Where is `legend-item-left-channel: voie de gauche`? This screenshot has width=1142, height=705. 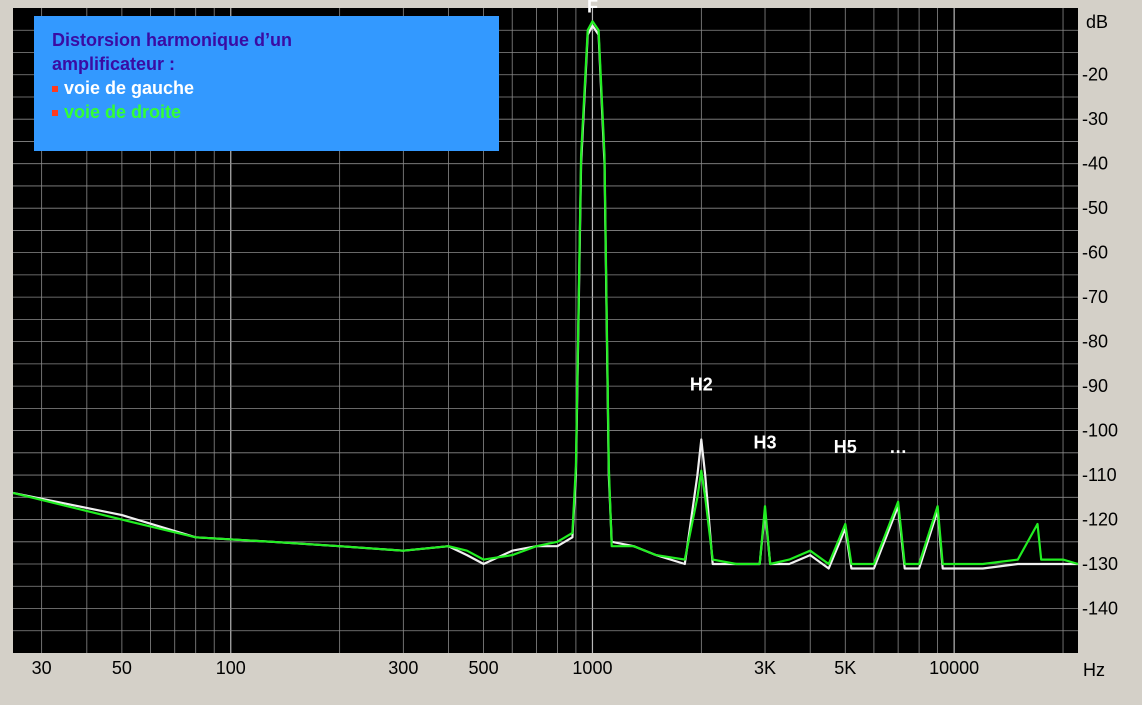
legend-item-left-channel: voie de gauche is located at coordinates (266, 88).